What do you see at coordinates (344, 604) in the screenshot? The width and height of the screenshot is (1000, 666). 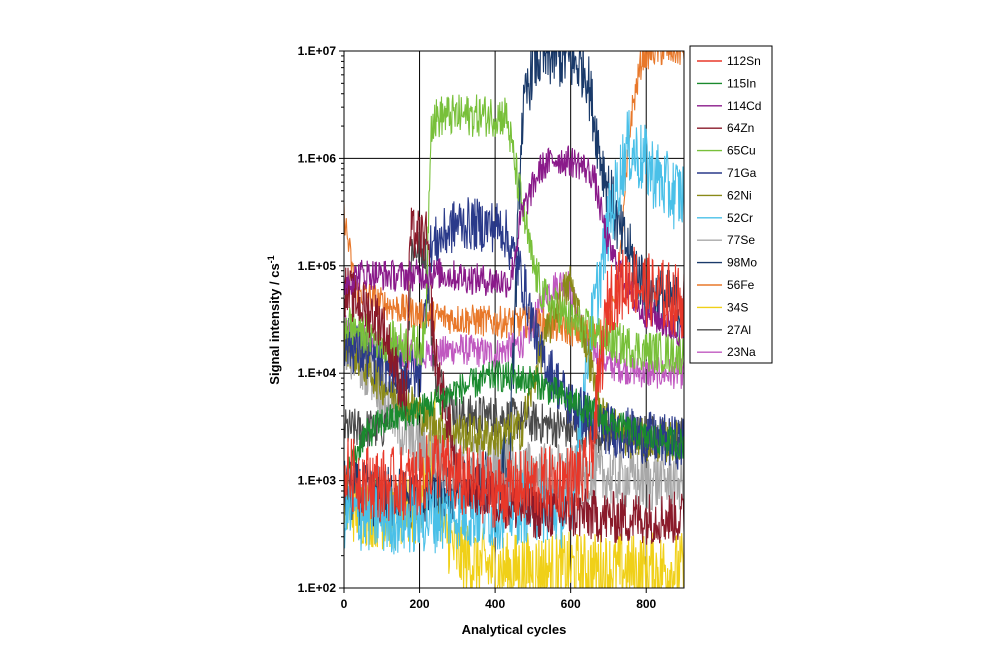 I see `x-tick-label: 0` at bounding box center [344, 604].